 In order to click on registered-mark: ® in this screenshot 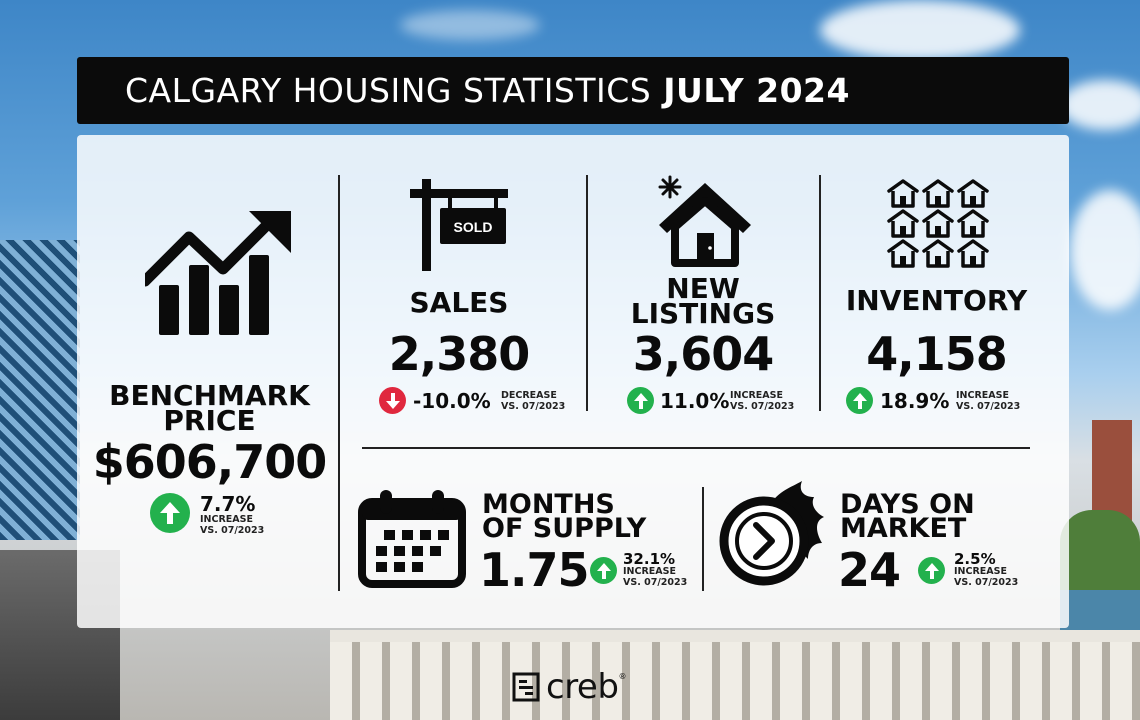, I will do `click(622, 676)`.